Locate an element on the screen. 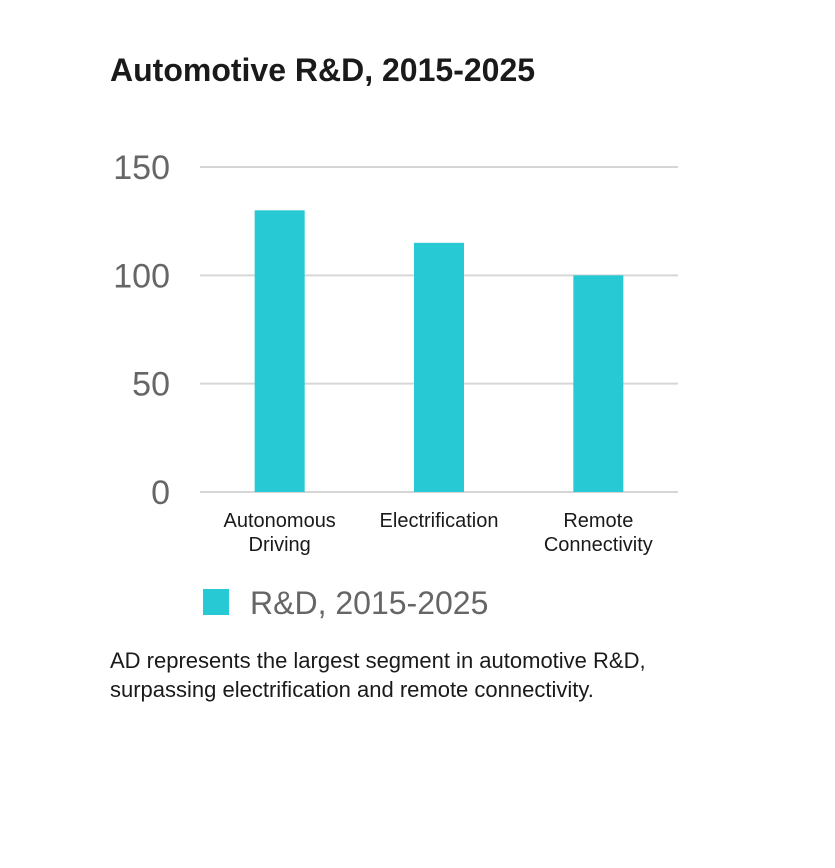  legend-swatch is located at coordinates (216, 602).